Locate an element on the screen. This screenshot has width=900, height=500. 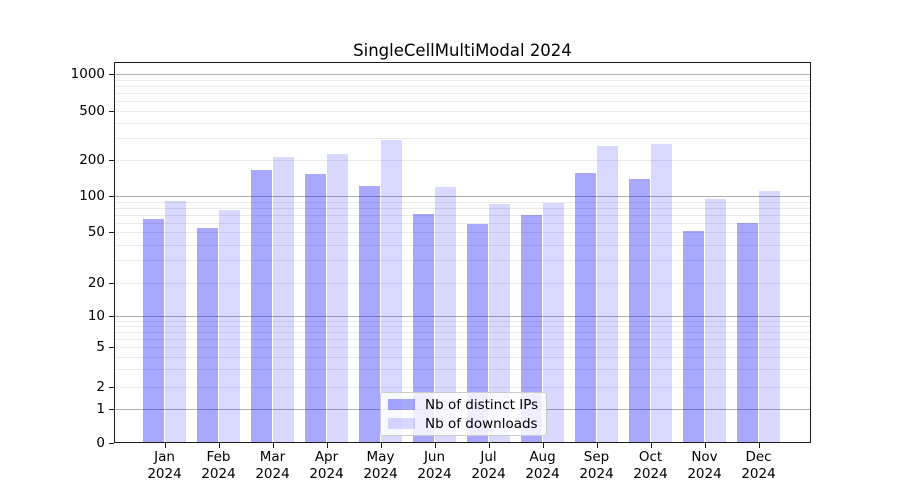
bar-downloads-jun is located at coordinates (445, 315).